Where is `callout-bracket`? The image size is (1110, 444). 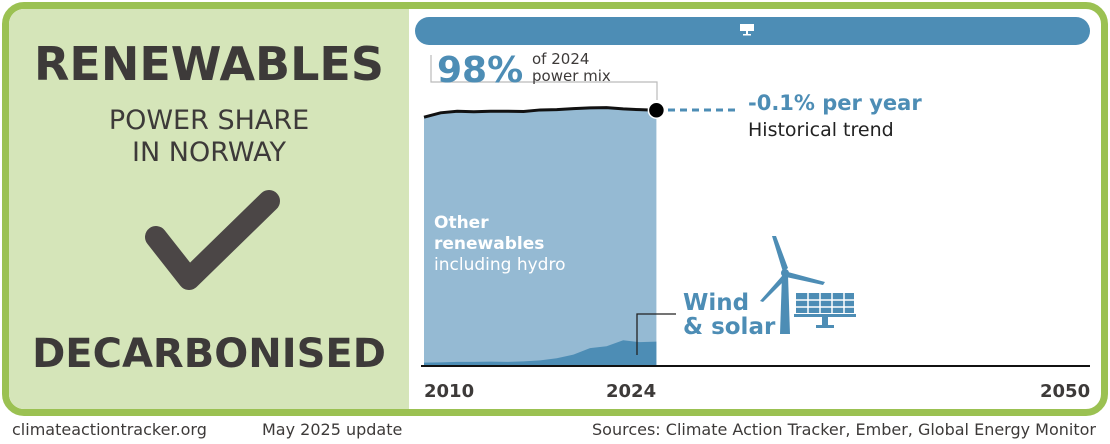
callout-bracket is located at coordinates (544, 77).